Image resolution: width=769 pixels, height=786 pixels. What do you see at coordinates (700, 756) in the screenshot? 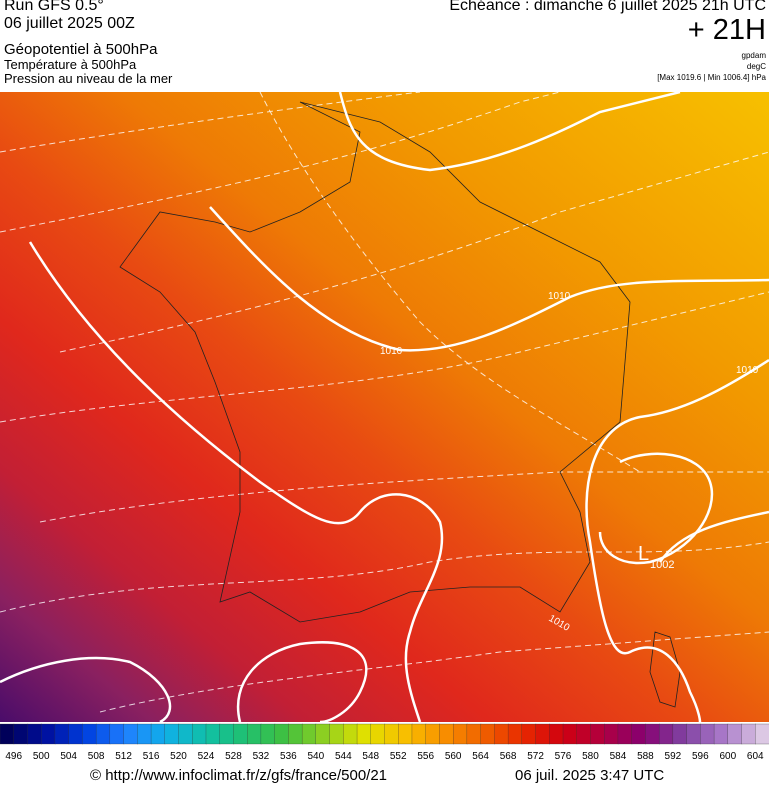
I see `colorbar-label: 596` at bounding box center [700, 756].